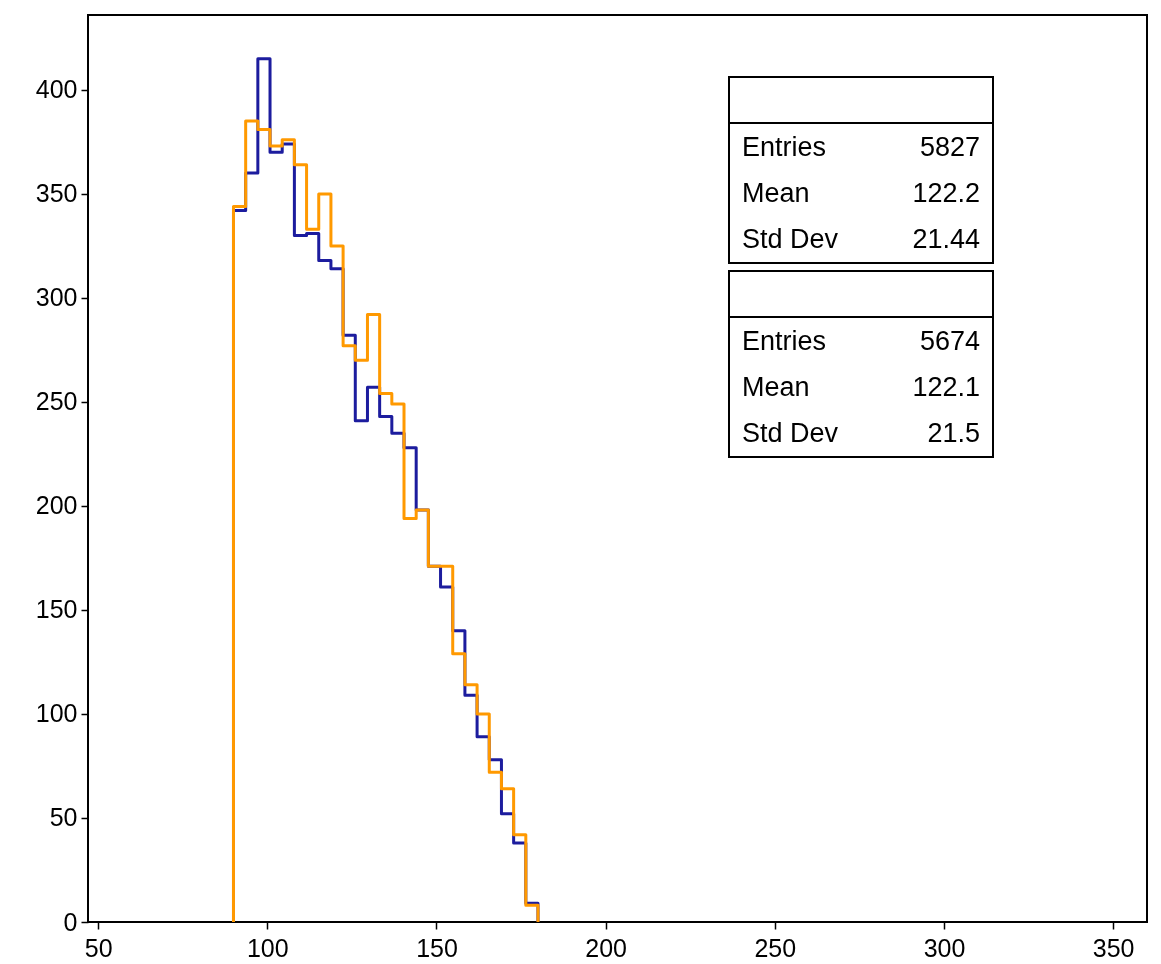 The height and width of the screenshot is (964, 1161). Describe the element at coordinates (56, 609) in the screenshot. I see `y-tick-label: 150` at that location.